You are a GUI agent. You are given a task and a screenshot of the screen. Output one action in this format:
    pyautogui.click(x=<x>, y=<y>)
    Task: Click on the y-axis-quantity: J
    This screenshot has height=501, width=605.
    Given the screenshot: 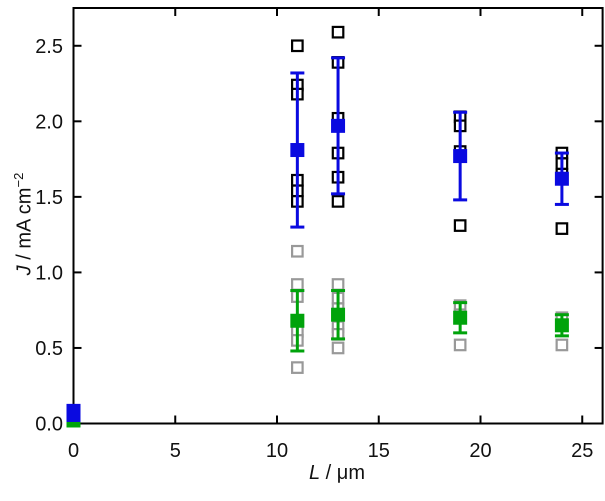 What is the action you would take?
    pyautogui.click(x=24, y=270)
    